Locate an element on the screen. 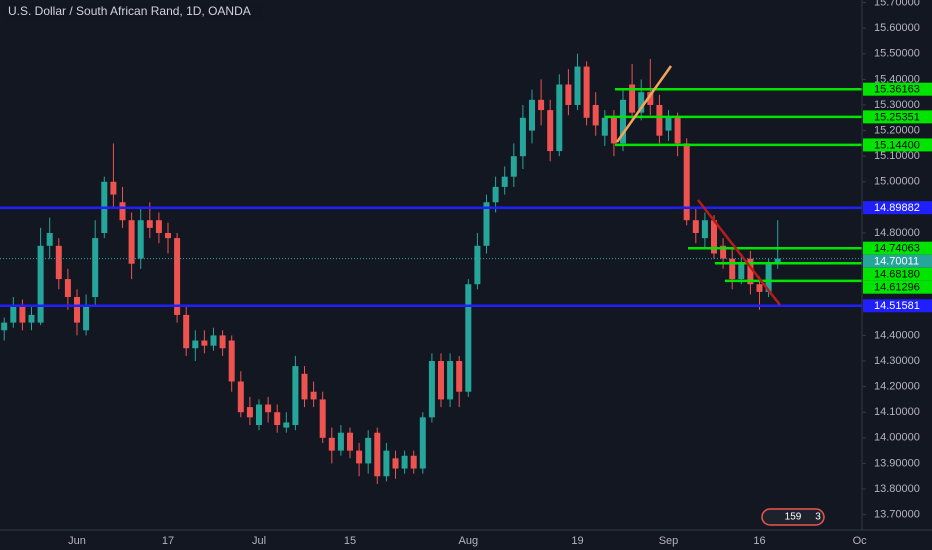 Image resolution: width=932 pixels, height=550 pixels. indicator-badge: 159 3 is located at coordinates (793, 517).